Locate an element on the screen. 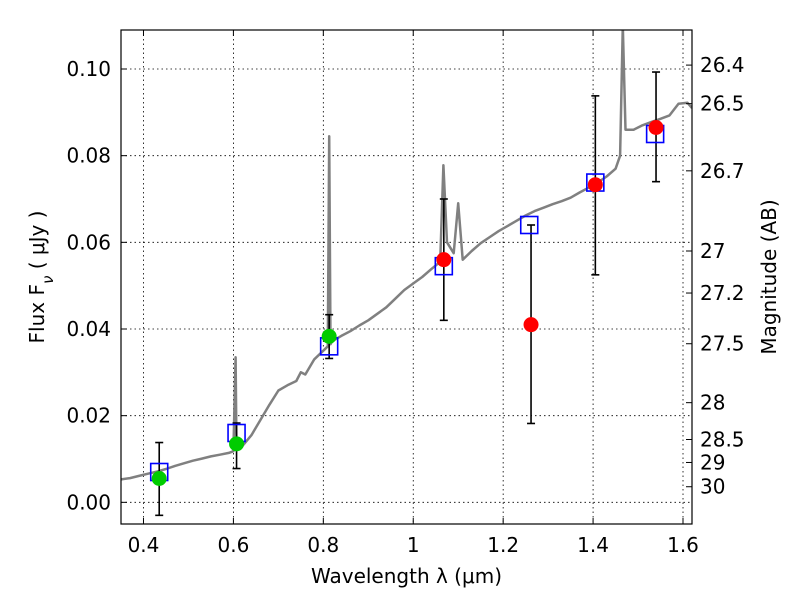 This screenshot has width=800, height=600. mag-tick-label: 28 is located at coordinates (712, 403).